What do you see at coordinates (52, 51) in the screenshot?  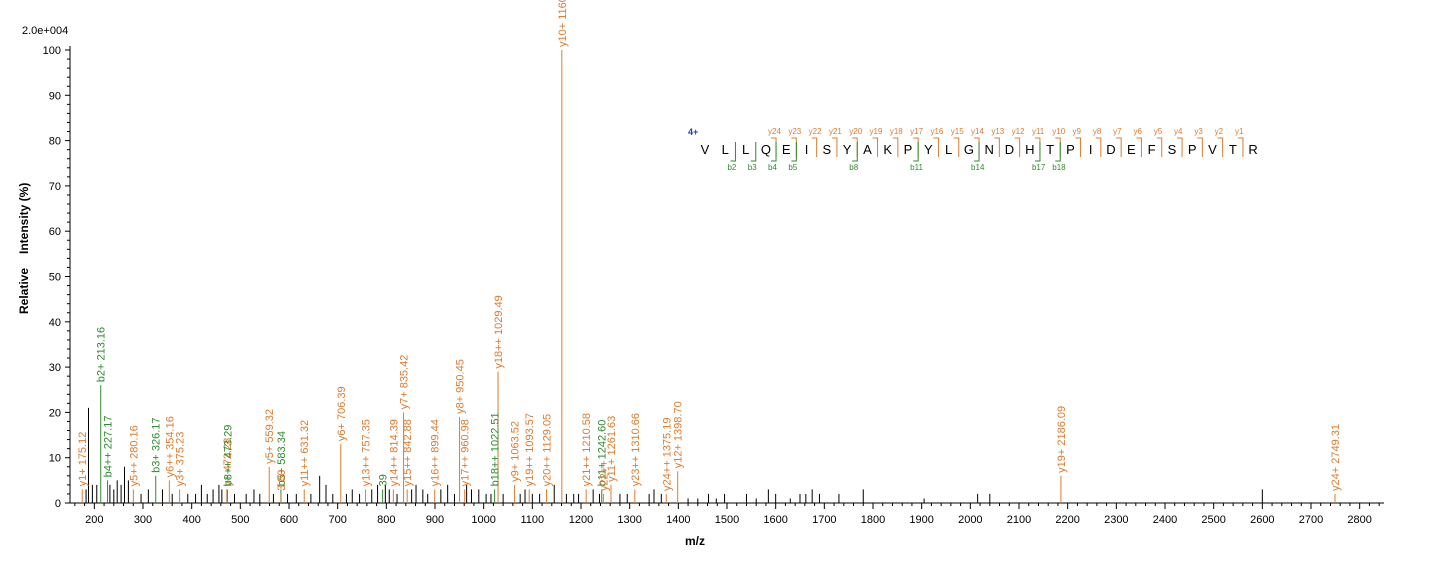 I see `y-tick-label: 100` at bounding box center [52, 51].